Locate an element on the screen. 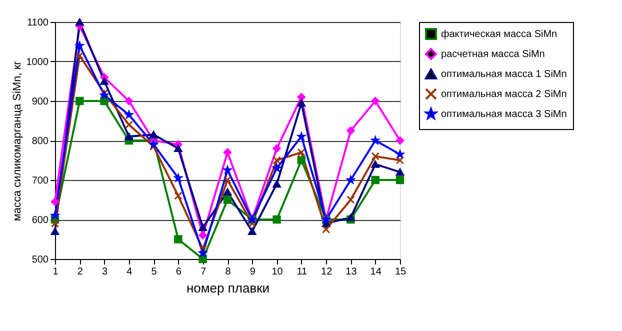  x-tick-label: 11 is located at coordinates (302, 272).